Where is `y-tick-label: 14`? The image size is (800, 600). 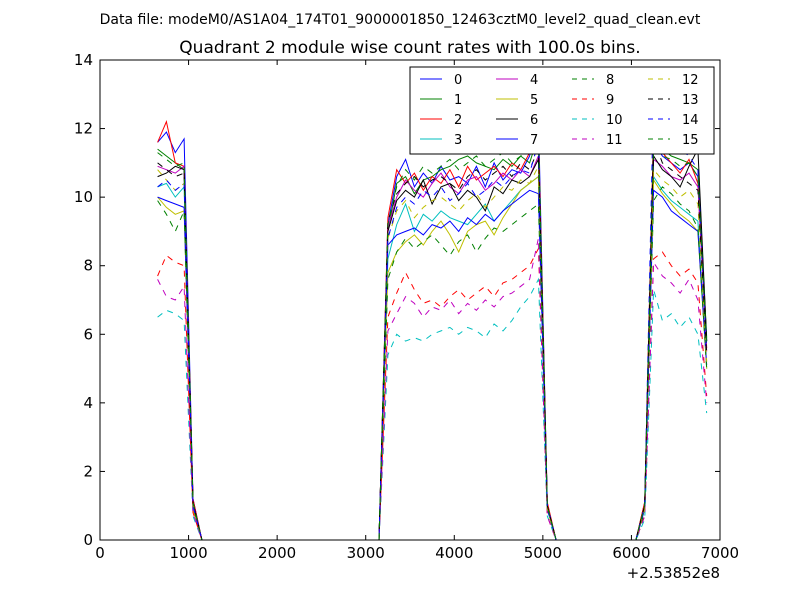 y-tick-label: 14 is located at coordinates (83, 60).